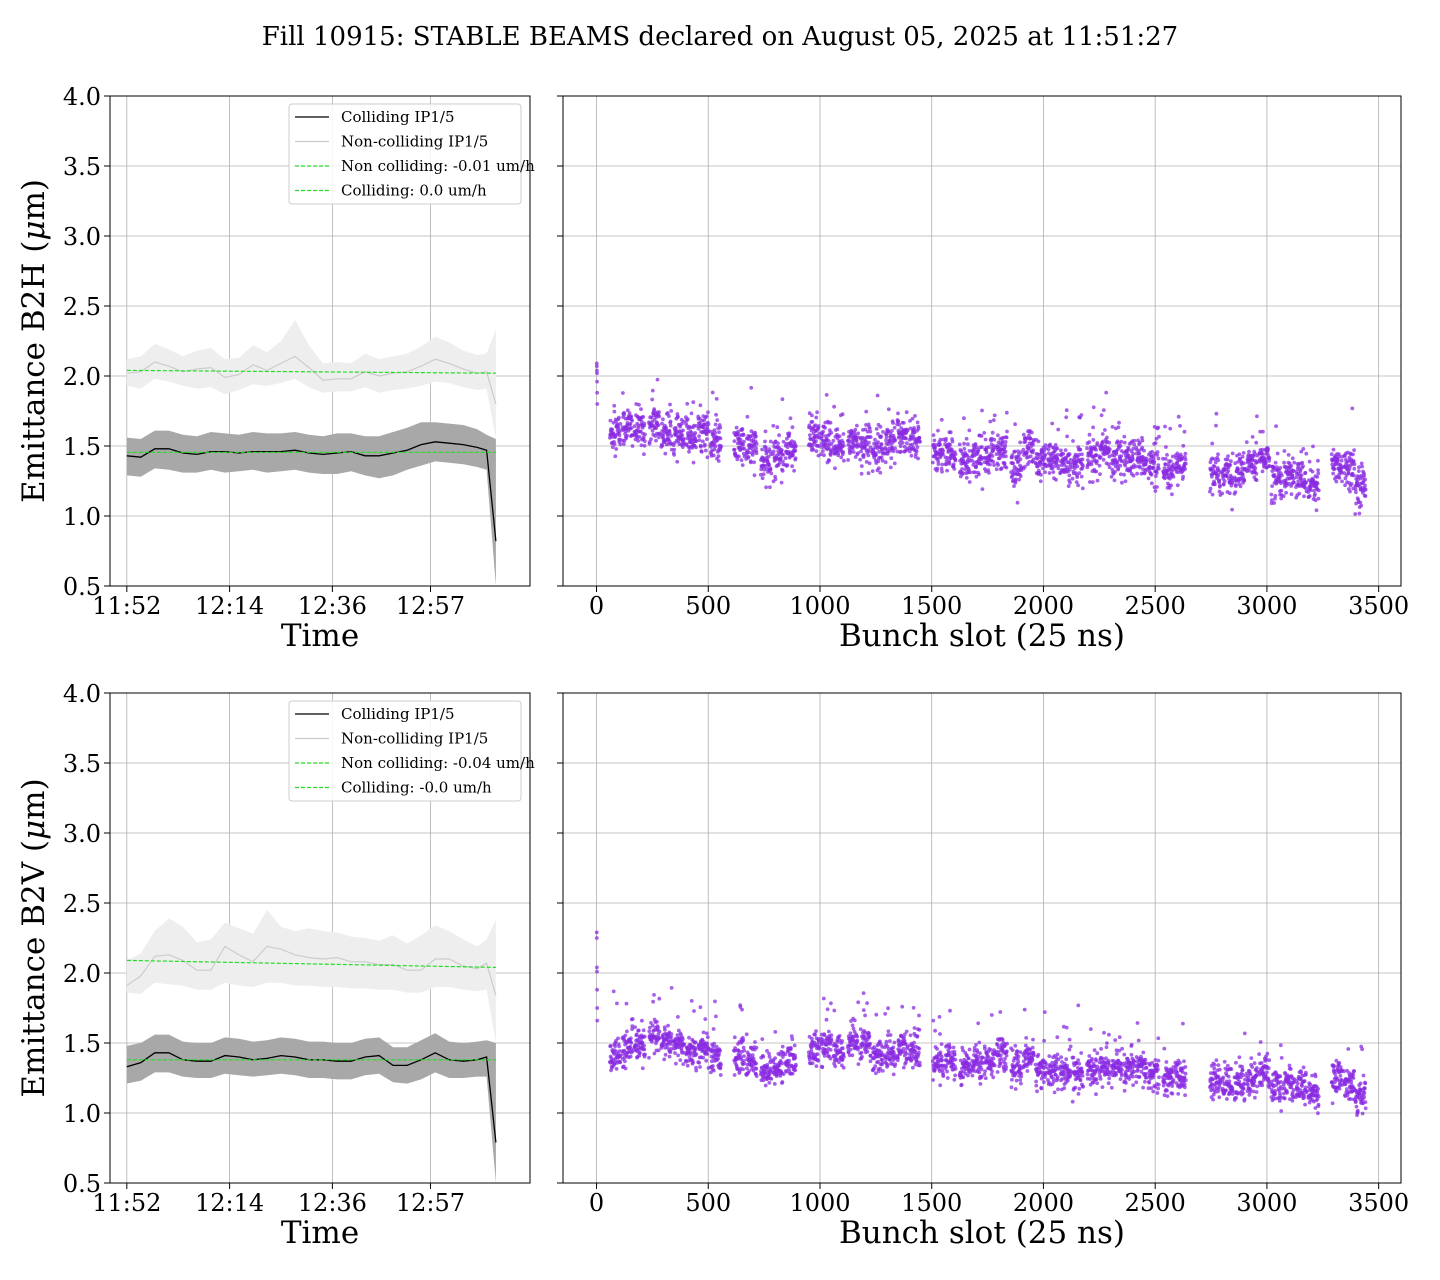 Image resolution: width=1440 pixels, height=1280 pixels. What do you see at coordinates (82, 834) in the screenshot?
I see `y-tick-label: 3.0` at bounding box center [82, 834].